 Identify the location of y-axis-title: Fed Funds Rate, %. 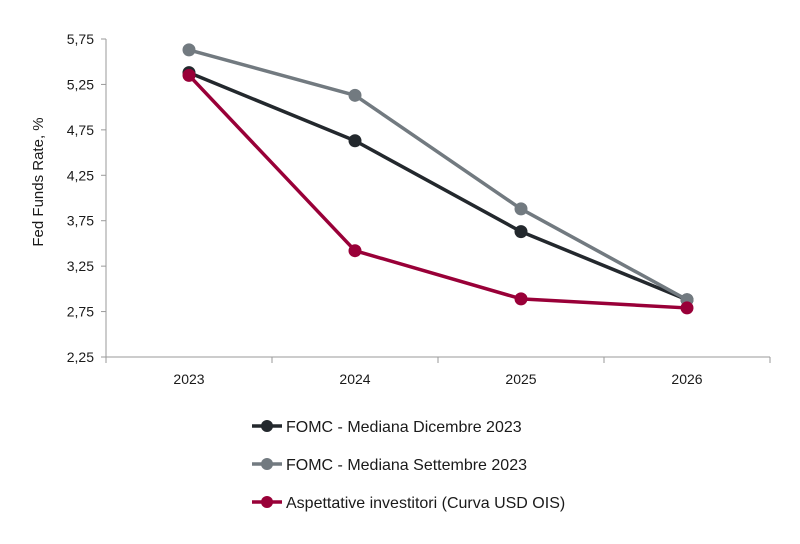
(38, 181).